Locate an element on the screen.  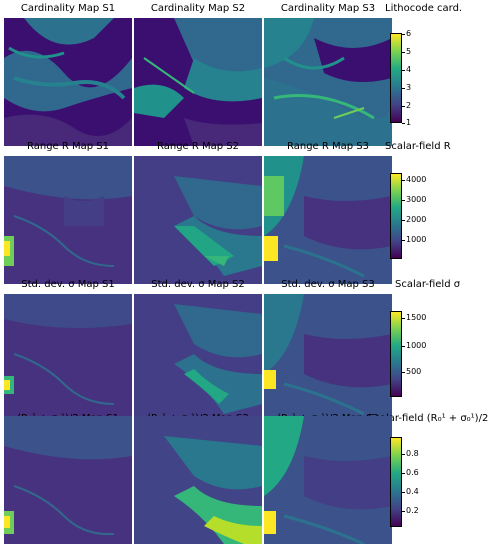
stddev-map-s2 is located at coordinates (198, 358).